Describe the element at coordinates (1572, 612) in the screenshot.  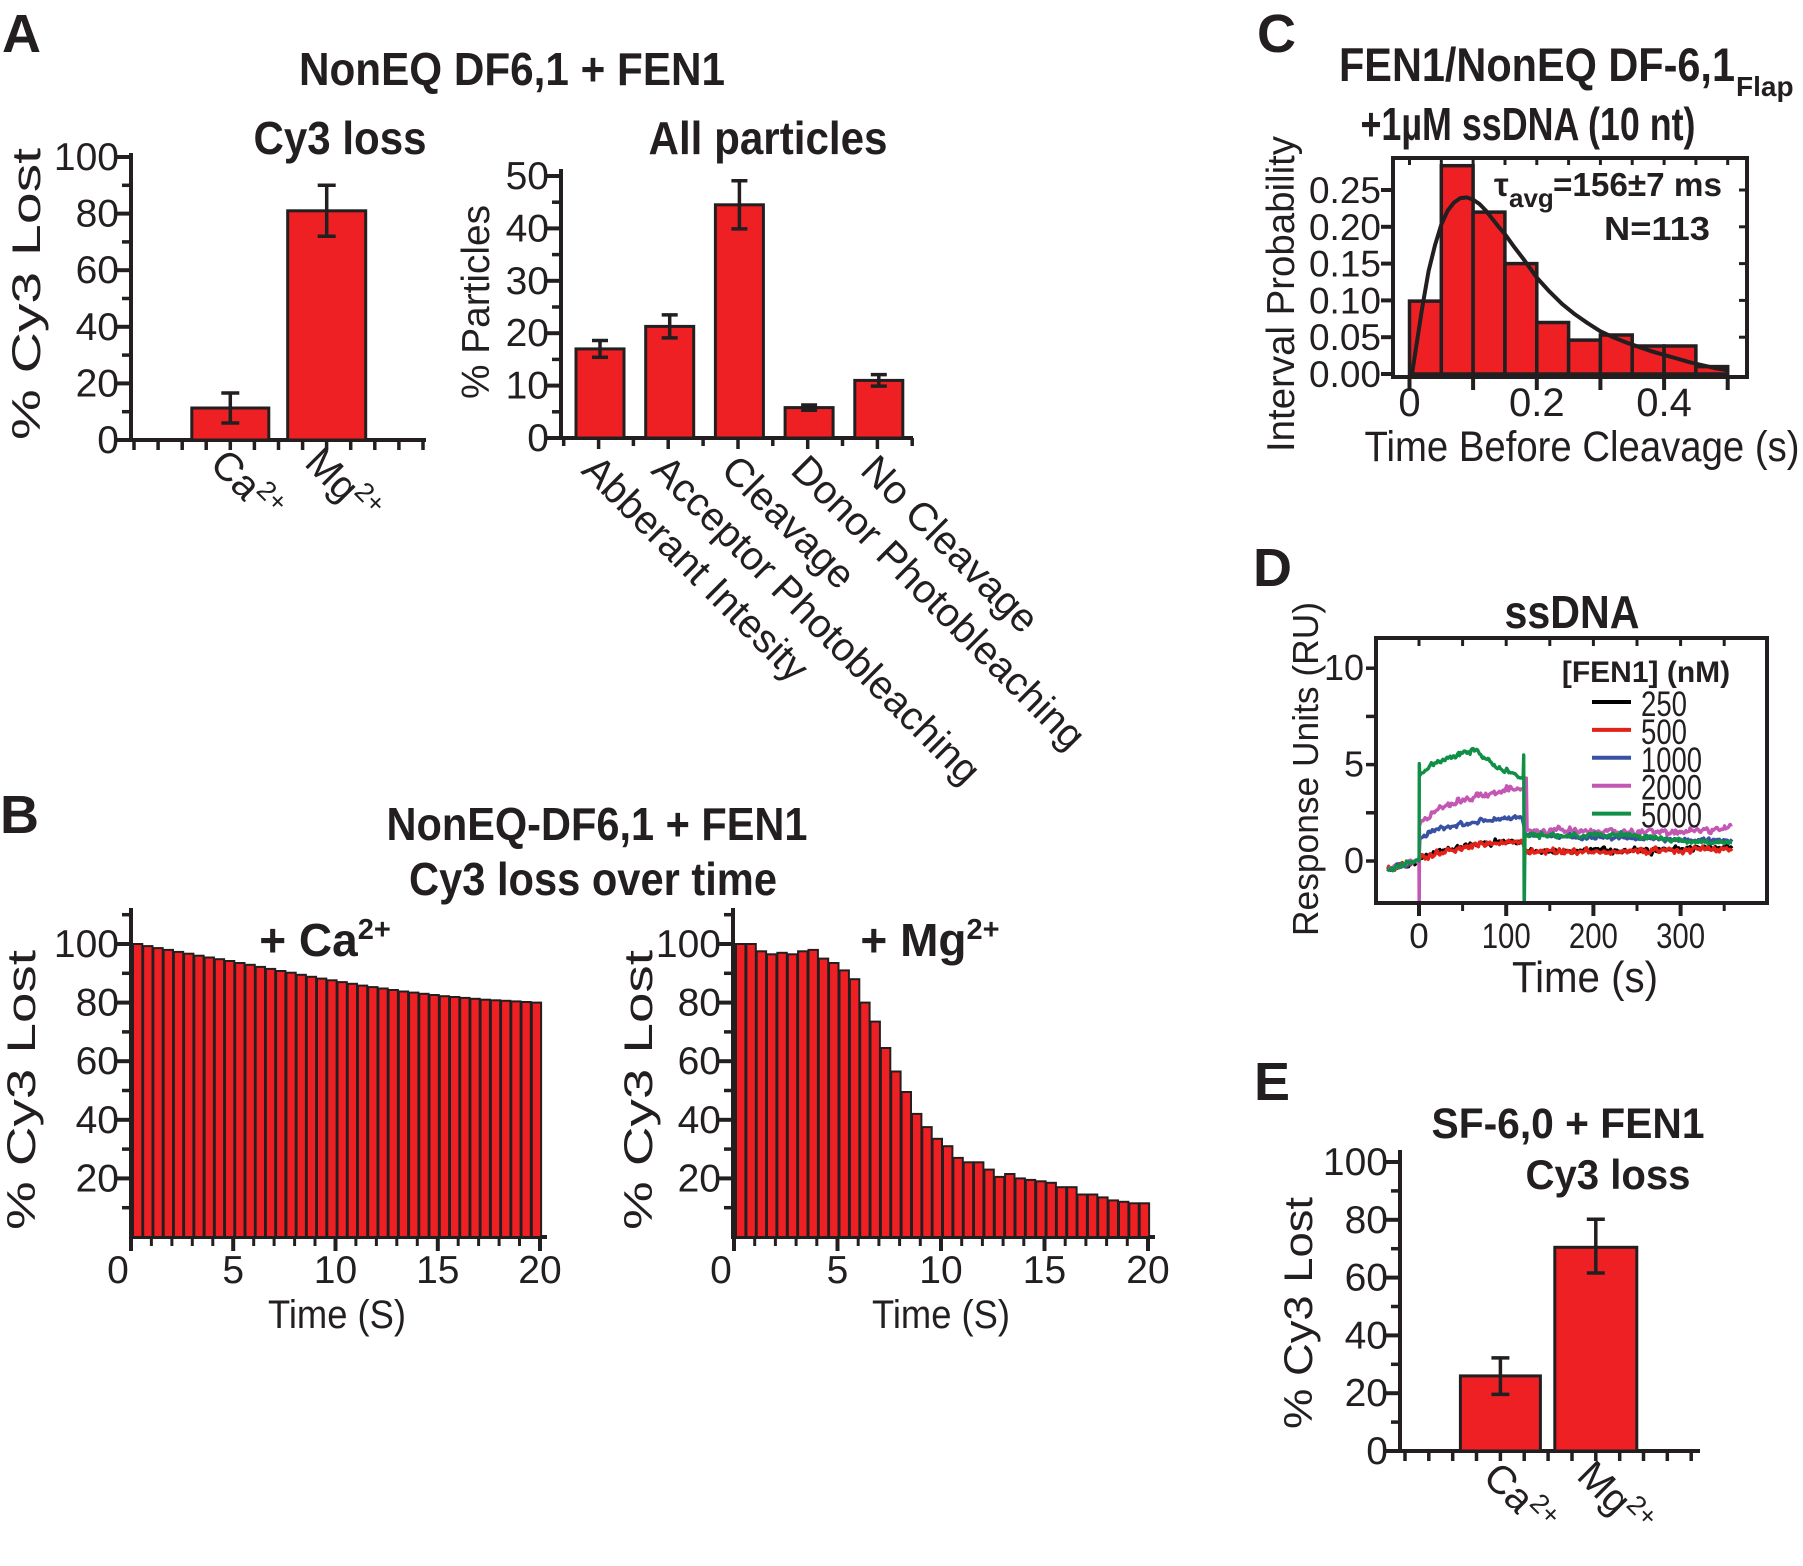
I see `svg-text: ssDNA` at that location.